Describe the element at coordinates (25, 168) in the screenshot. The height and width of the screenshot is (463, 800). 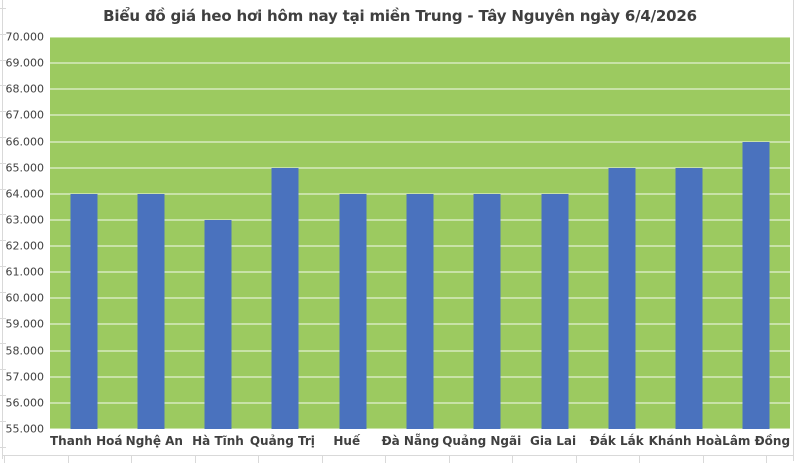
I see `y-tick-label: 65.000` at that location.